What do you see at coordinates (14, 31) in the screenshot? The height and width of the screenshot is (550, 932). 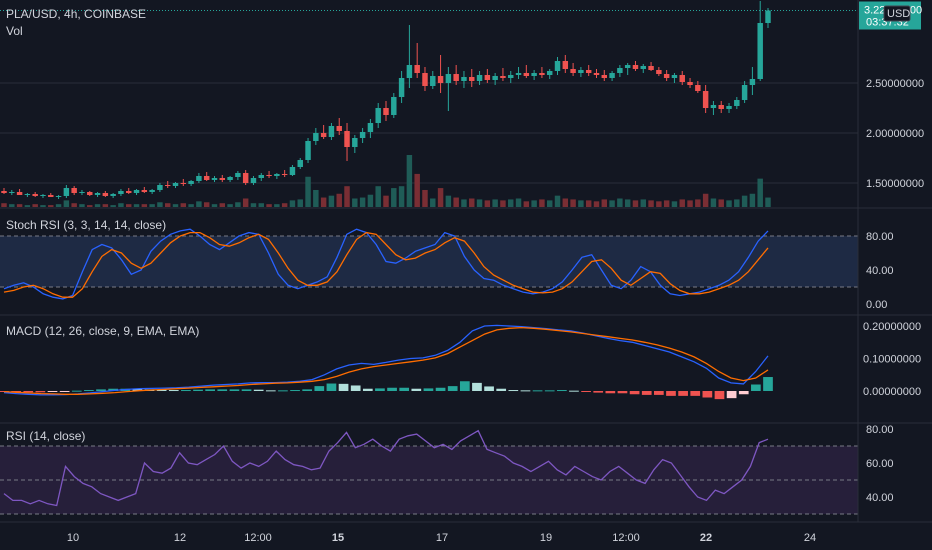 I see `volume-label: Vol` at bounding box center [14, 31].